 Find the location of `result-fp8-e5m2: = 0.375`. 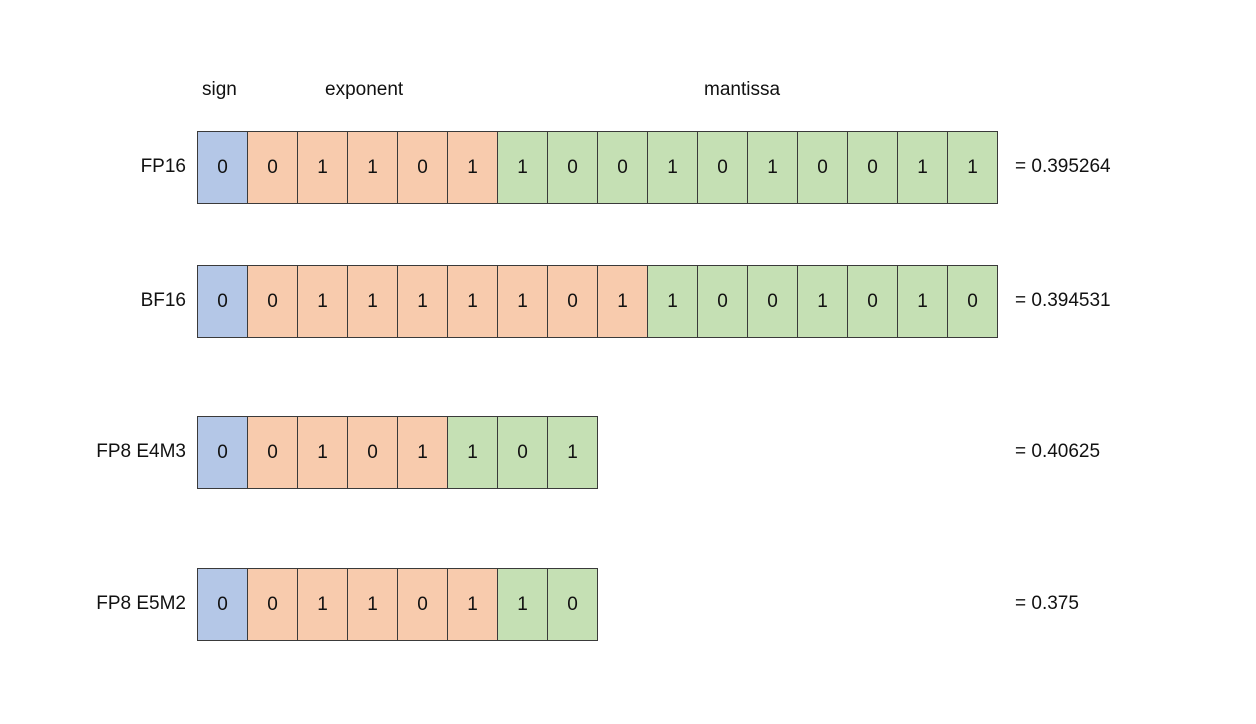

result-fp8-e5m2: = 0.375 is located at coordinates (1047, 603).